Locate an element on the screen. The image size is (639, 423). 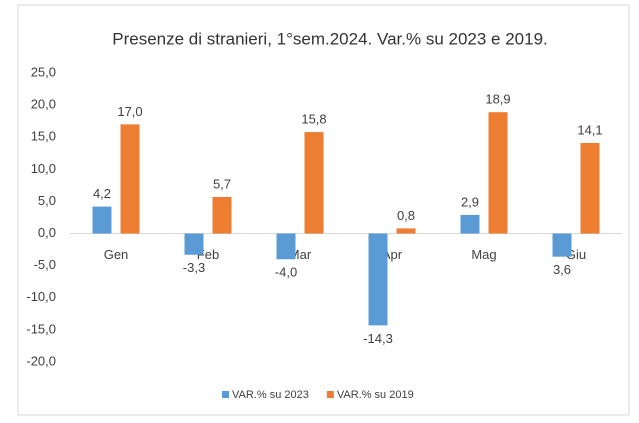
legend-label: VAR.% su 2019 is located at coordinates (375, 395).